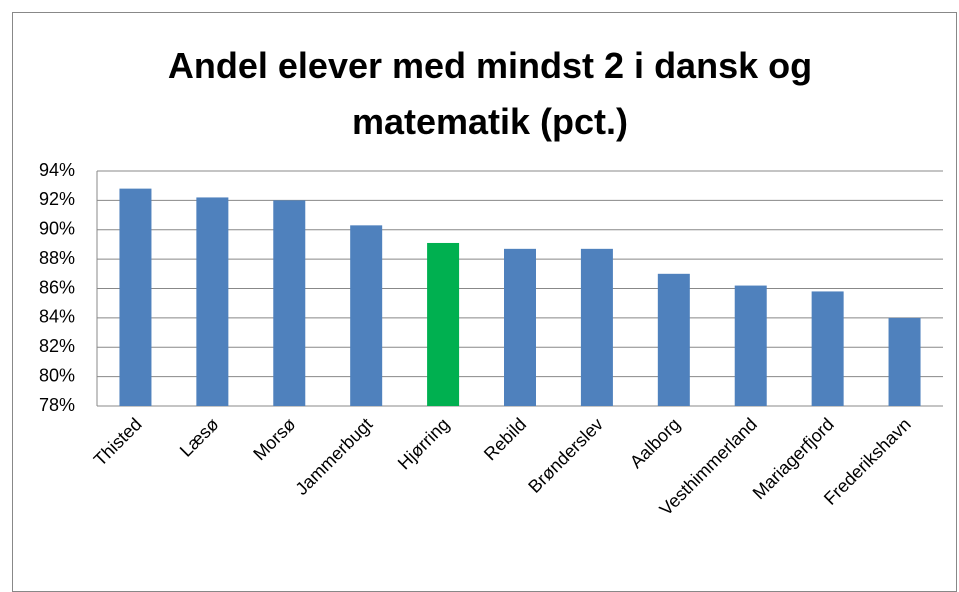  I want to click on x-tick-label: Aalborg, so click(655, 443).